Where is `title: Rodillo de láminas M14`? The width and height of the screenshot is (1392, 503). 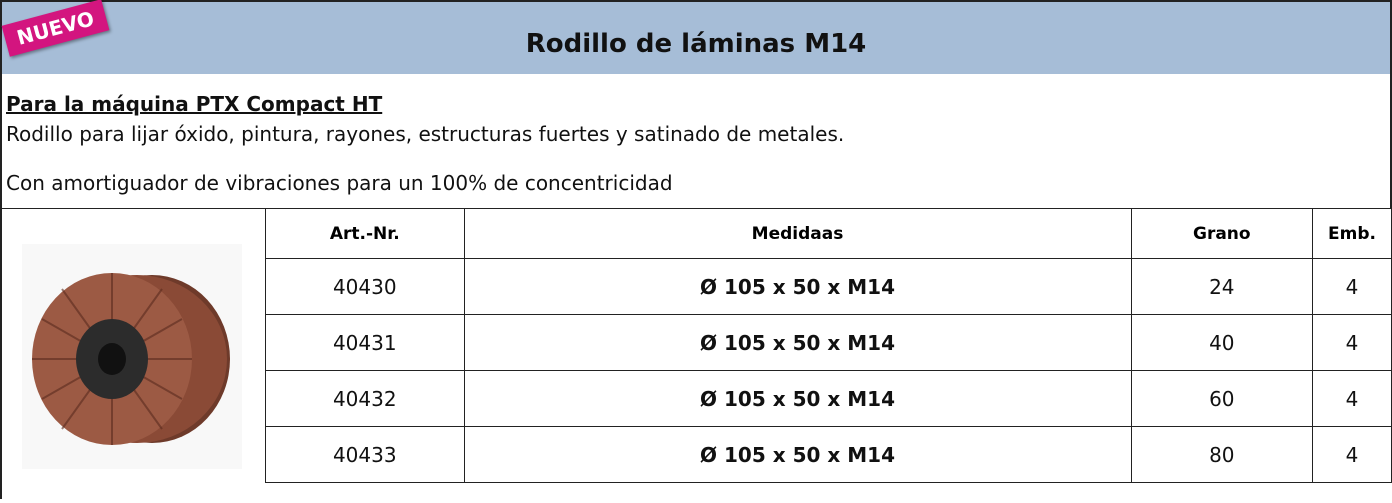
title: Rodillo de láminas M14 is located at coordinates (696, 44).